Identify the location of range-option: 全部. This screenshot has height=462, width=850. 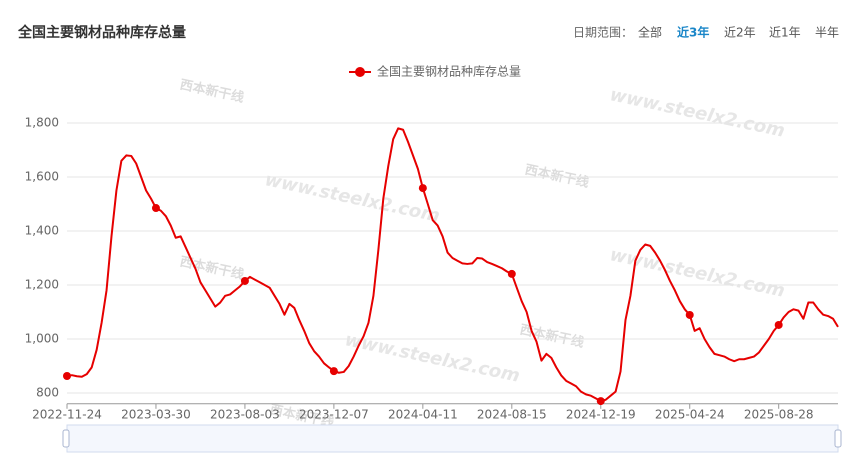
(650, 32).